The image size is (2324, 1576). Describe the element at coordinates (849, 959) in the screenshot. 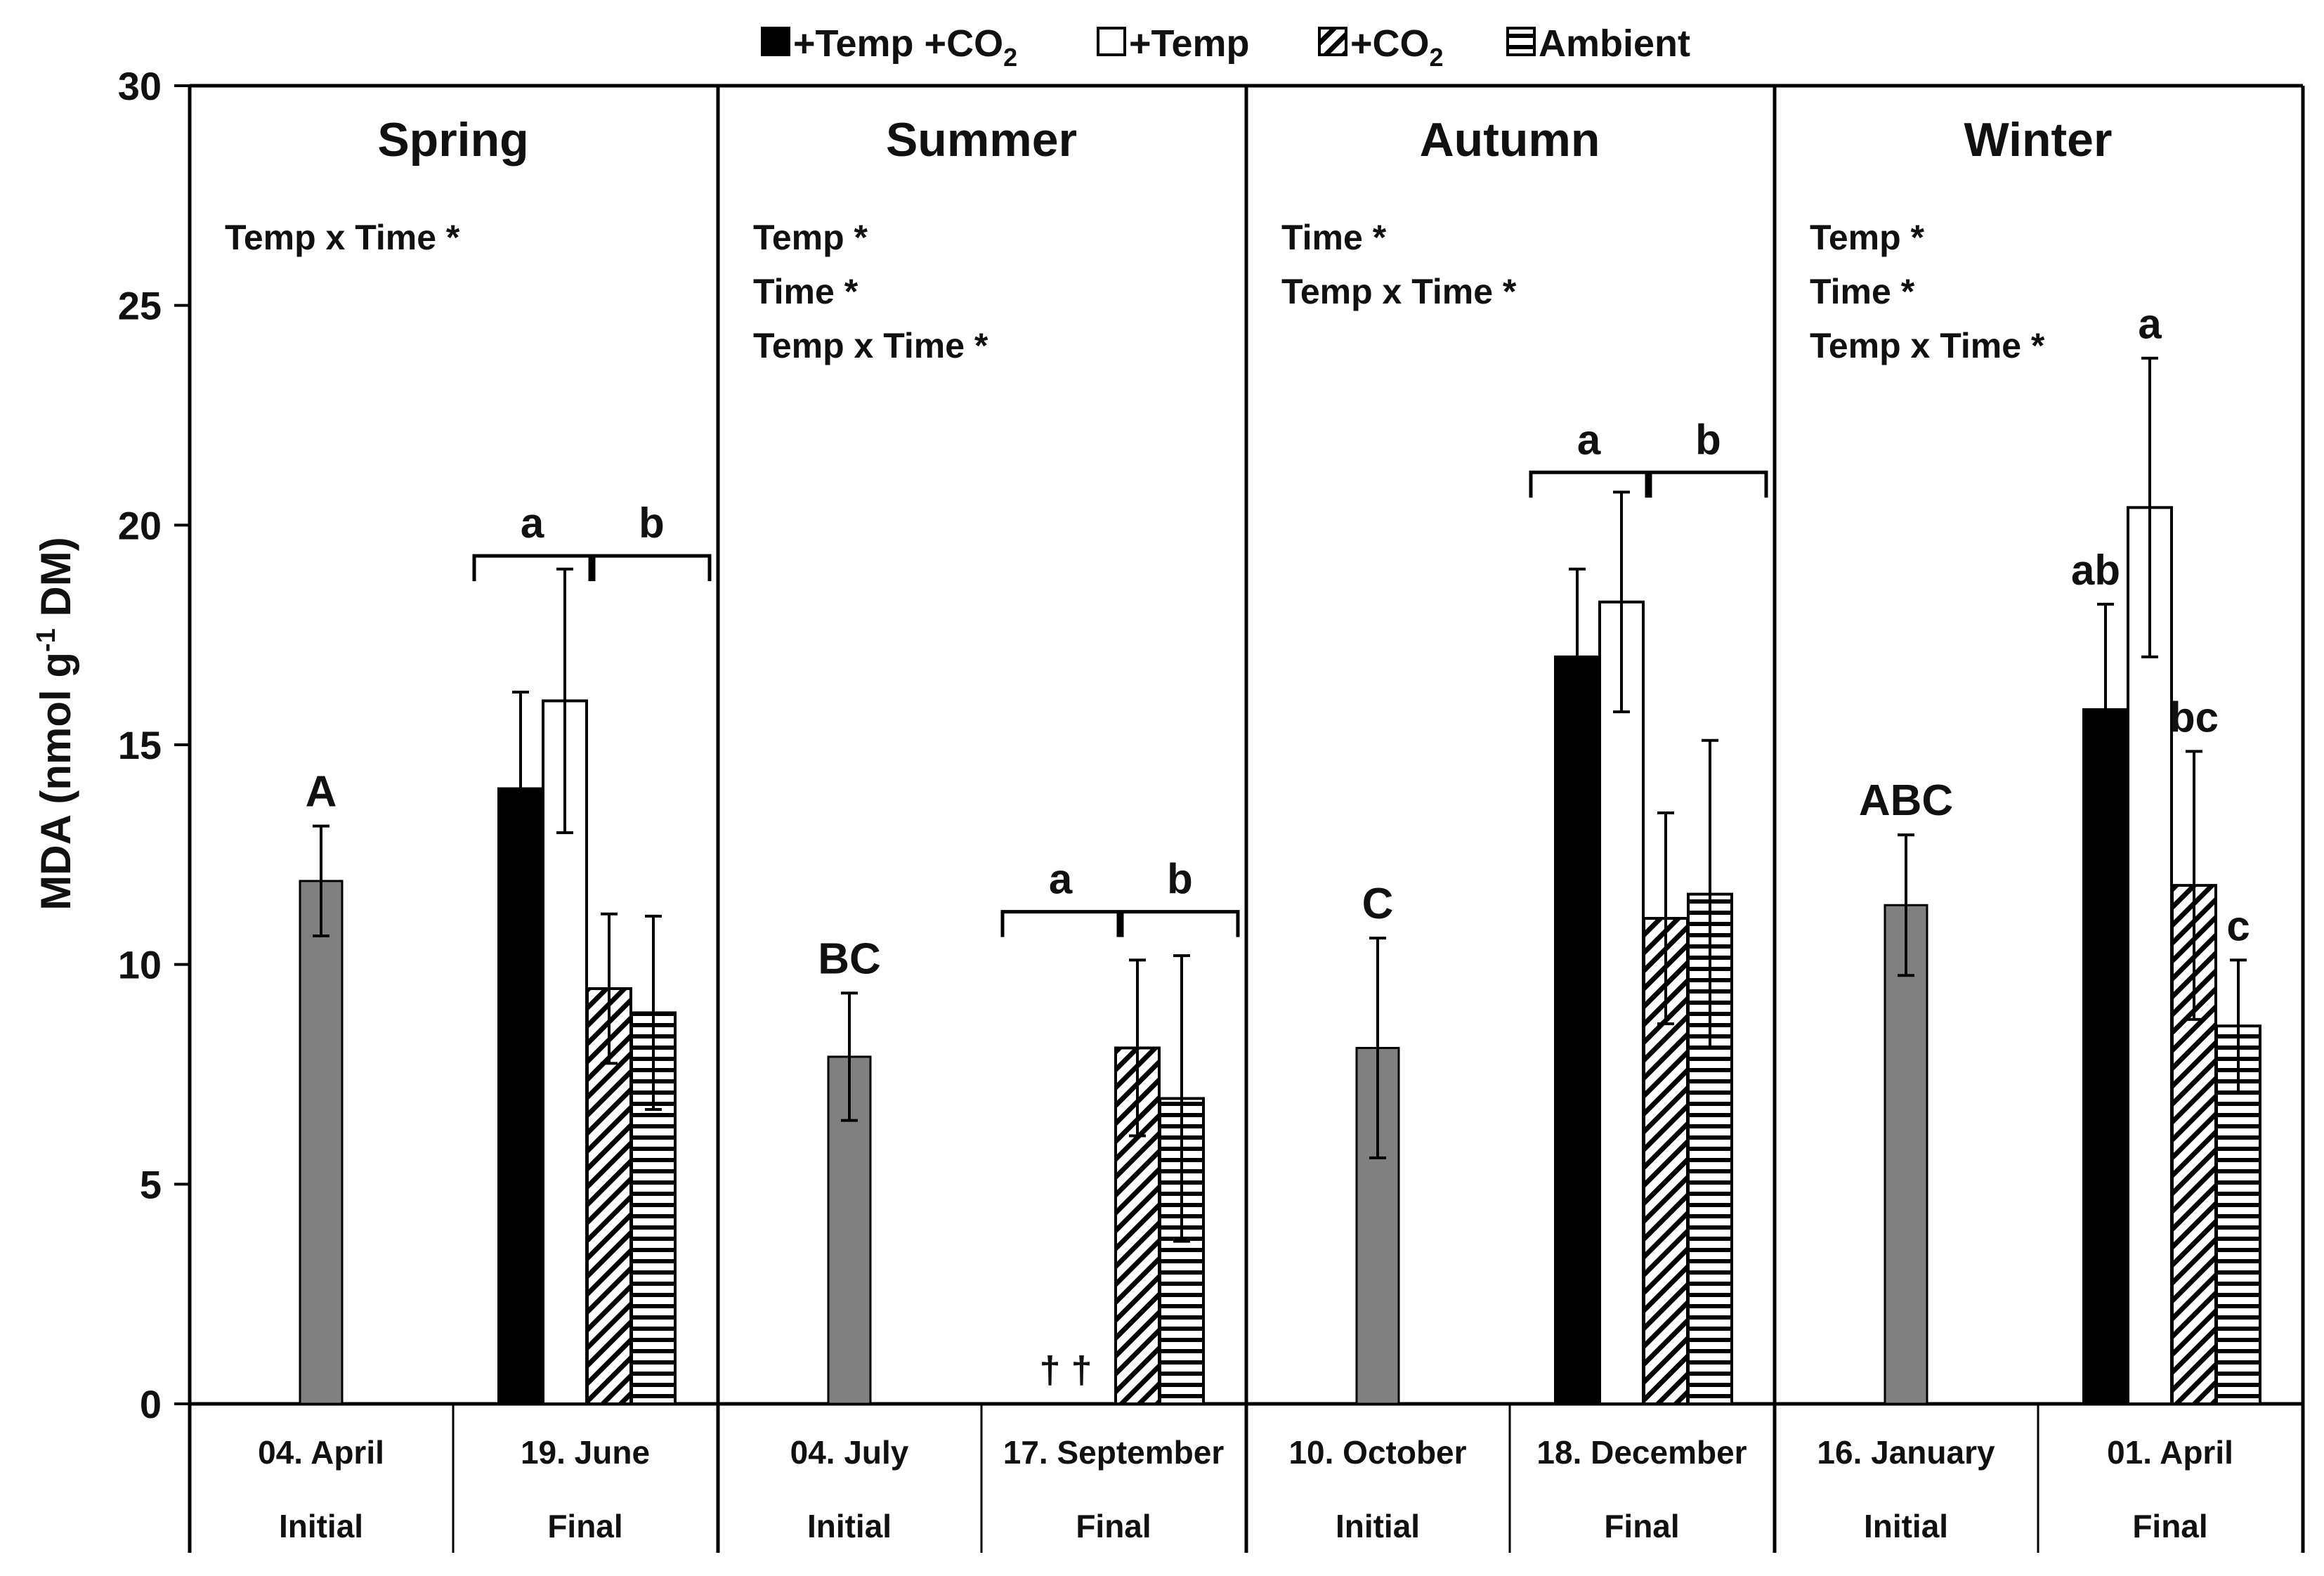

I see `significance-letter: BC` at that location.